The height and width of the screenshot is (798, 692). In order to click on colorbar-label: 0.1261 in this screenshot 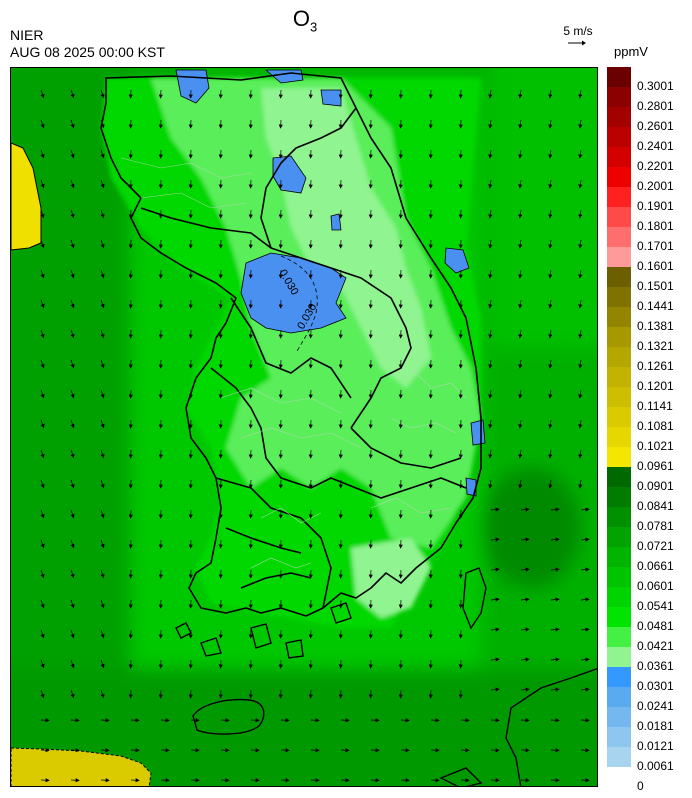, I will do `click(655, 366)`.